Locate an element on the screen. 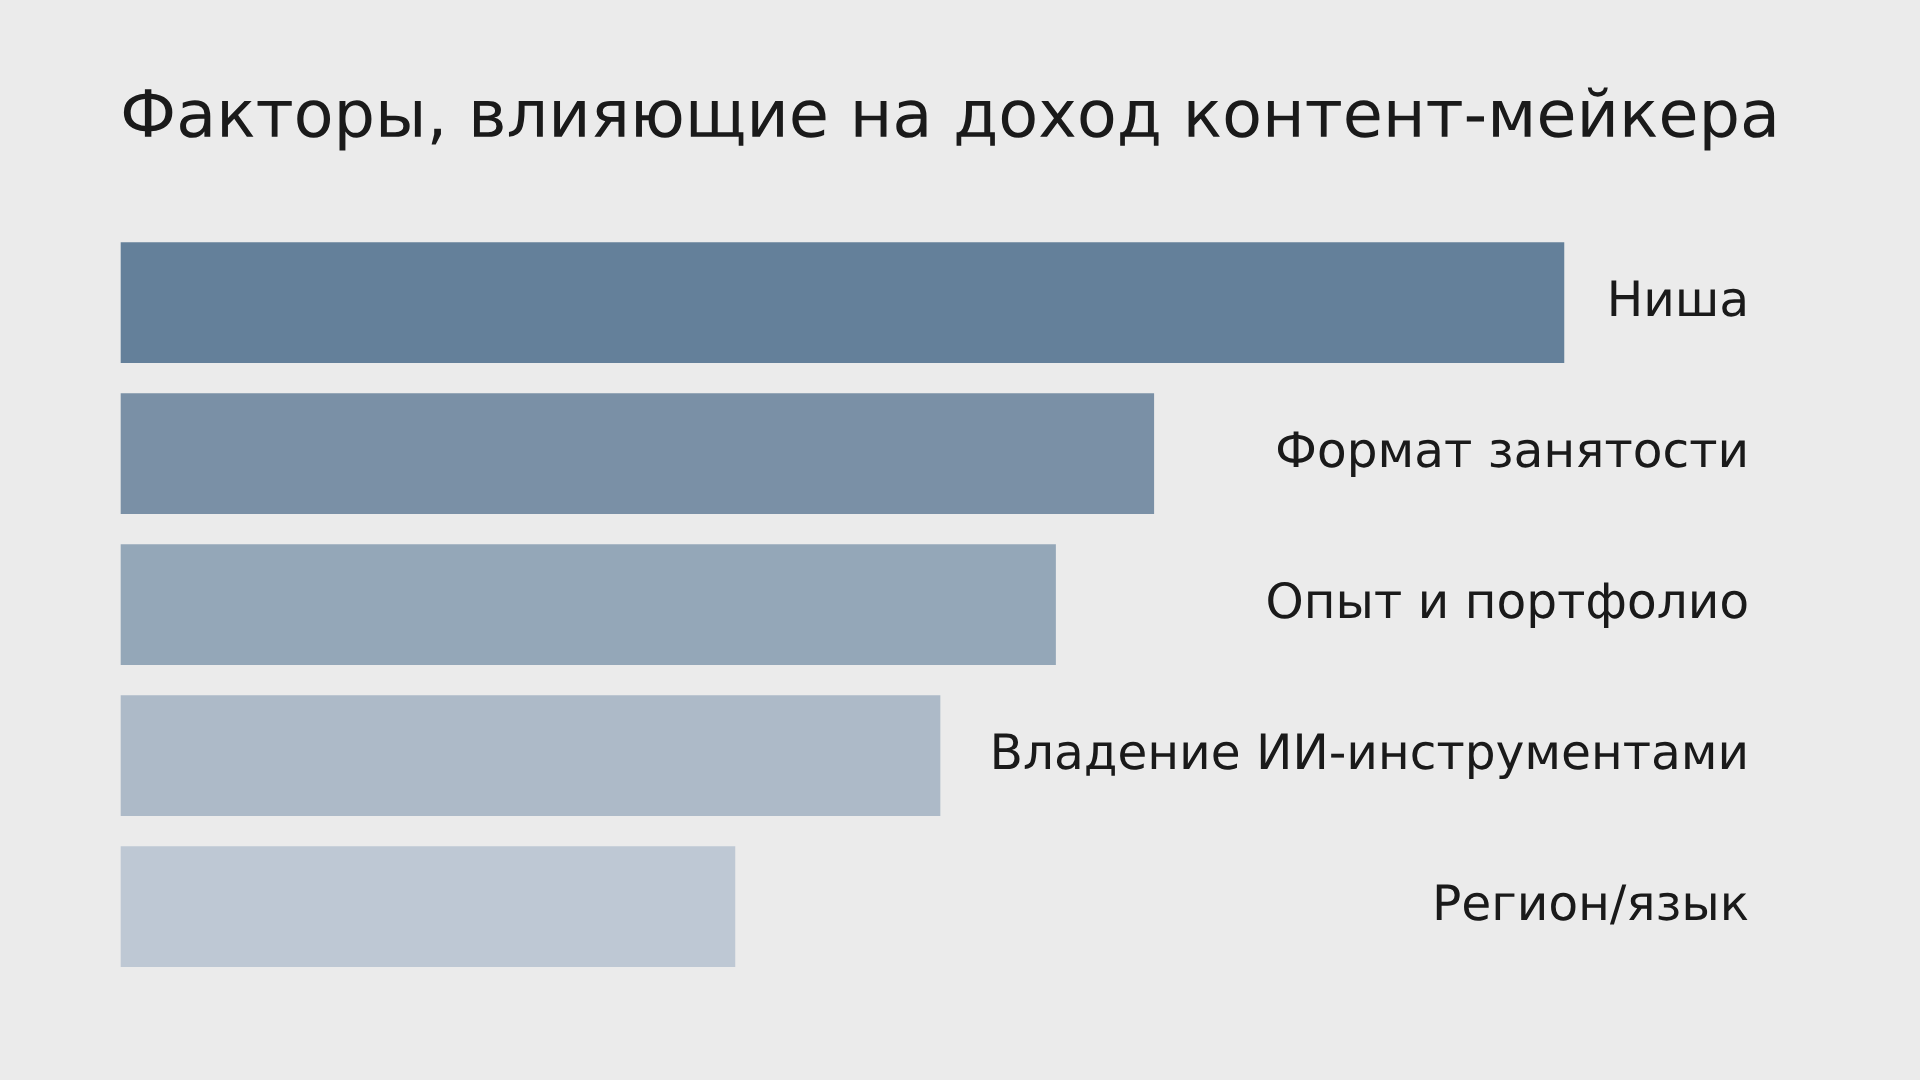 This screenshot has height=1080, width=1920. y-tick-label: Регион/язык is located at coordinates (1592, 904).